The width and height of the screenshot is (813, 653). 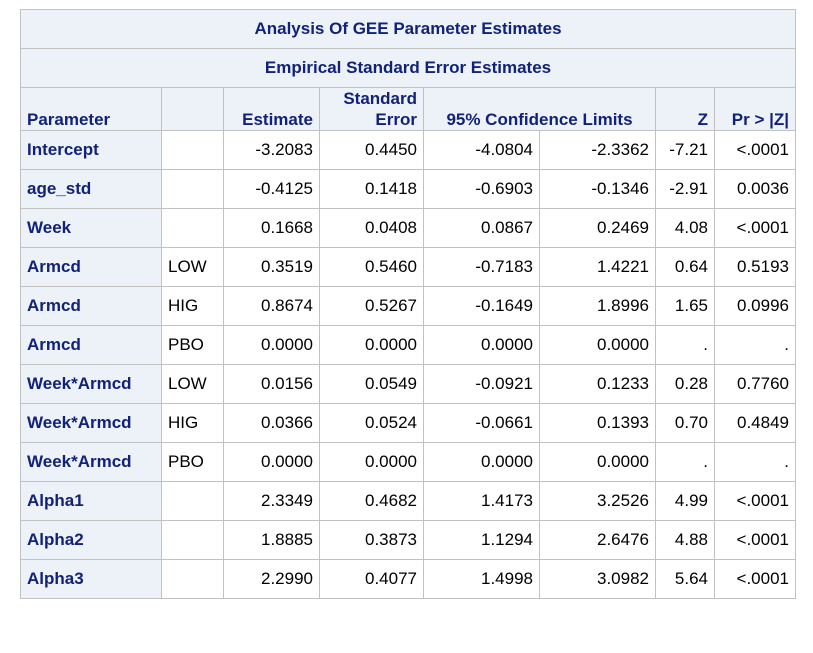 I want to click on cell-lower-limit: 1.4998, so click(x=481, y=579).